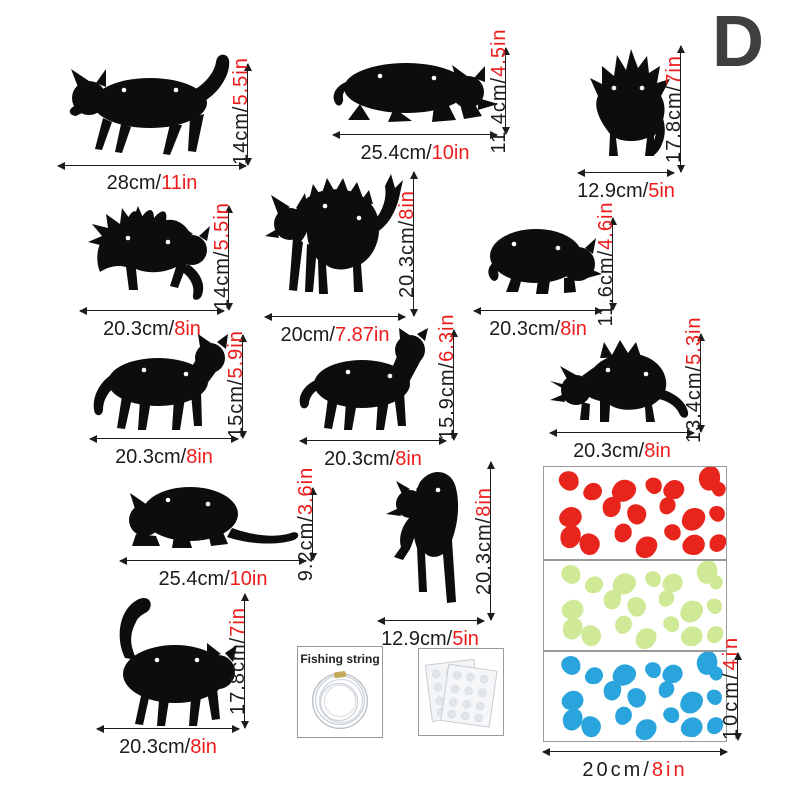  What do you see at coordinates (635, 513) in the screenshot?
I see `paw-sheet-red` at bounding box center [635, 513].